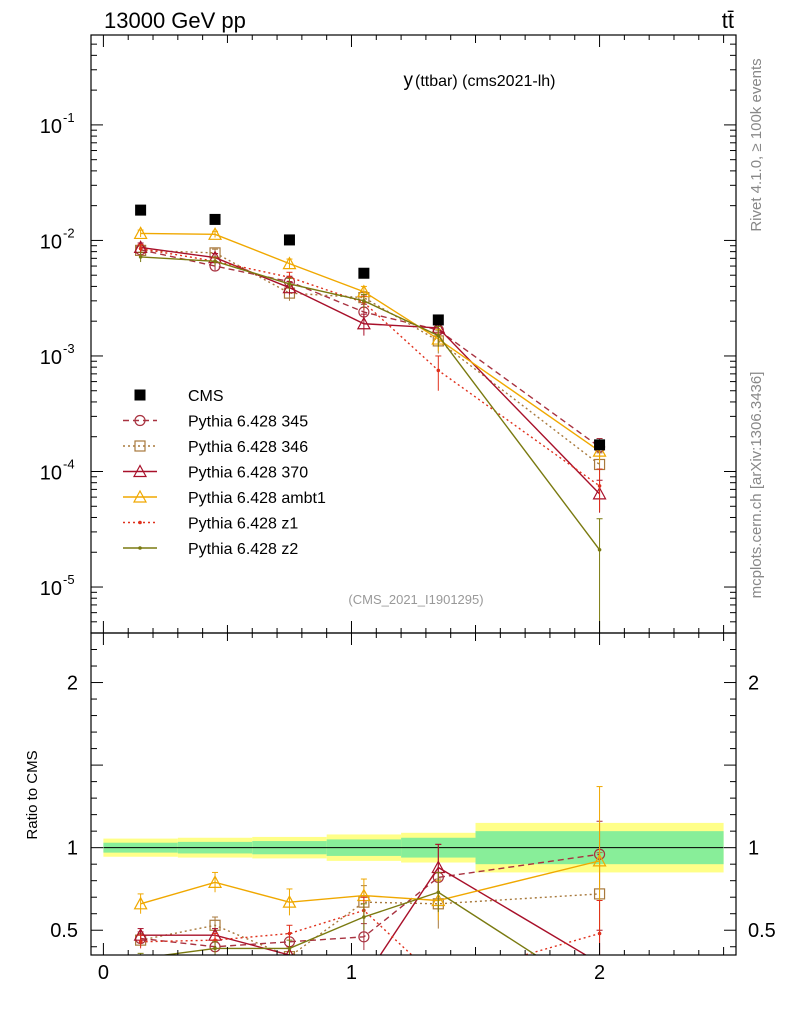 This screenshot has height=1024, width=786. I want to click on y-tick-exponent: -3, so click(69, 348).